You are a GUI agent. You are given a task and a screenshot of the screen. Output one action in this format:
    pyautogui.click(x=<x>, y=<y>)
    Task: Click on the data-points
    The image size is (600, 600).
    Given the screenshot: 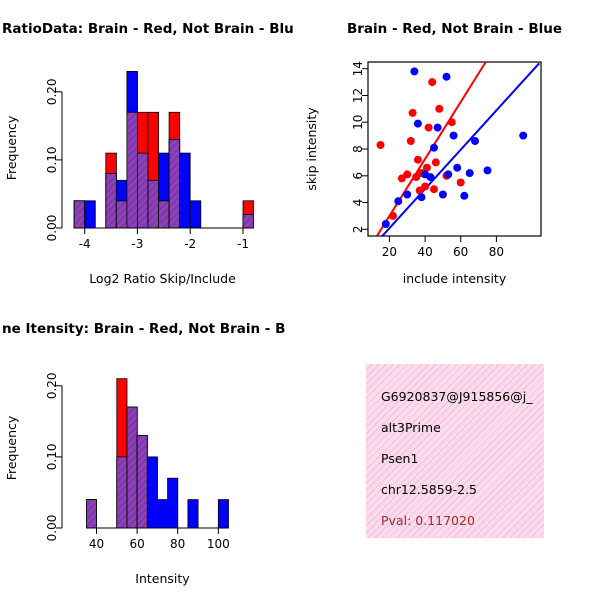 What is the action you would take?
    pyautogui.click(x=452, y=147)
    